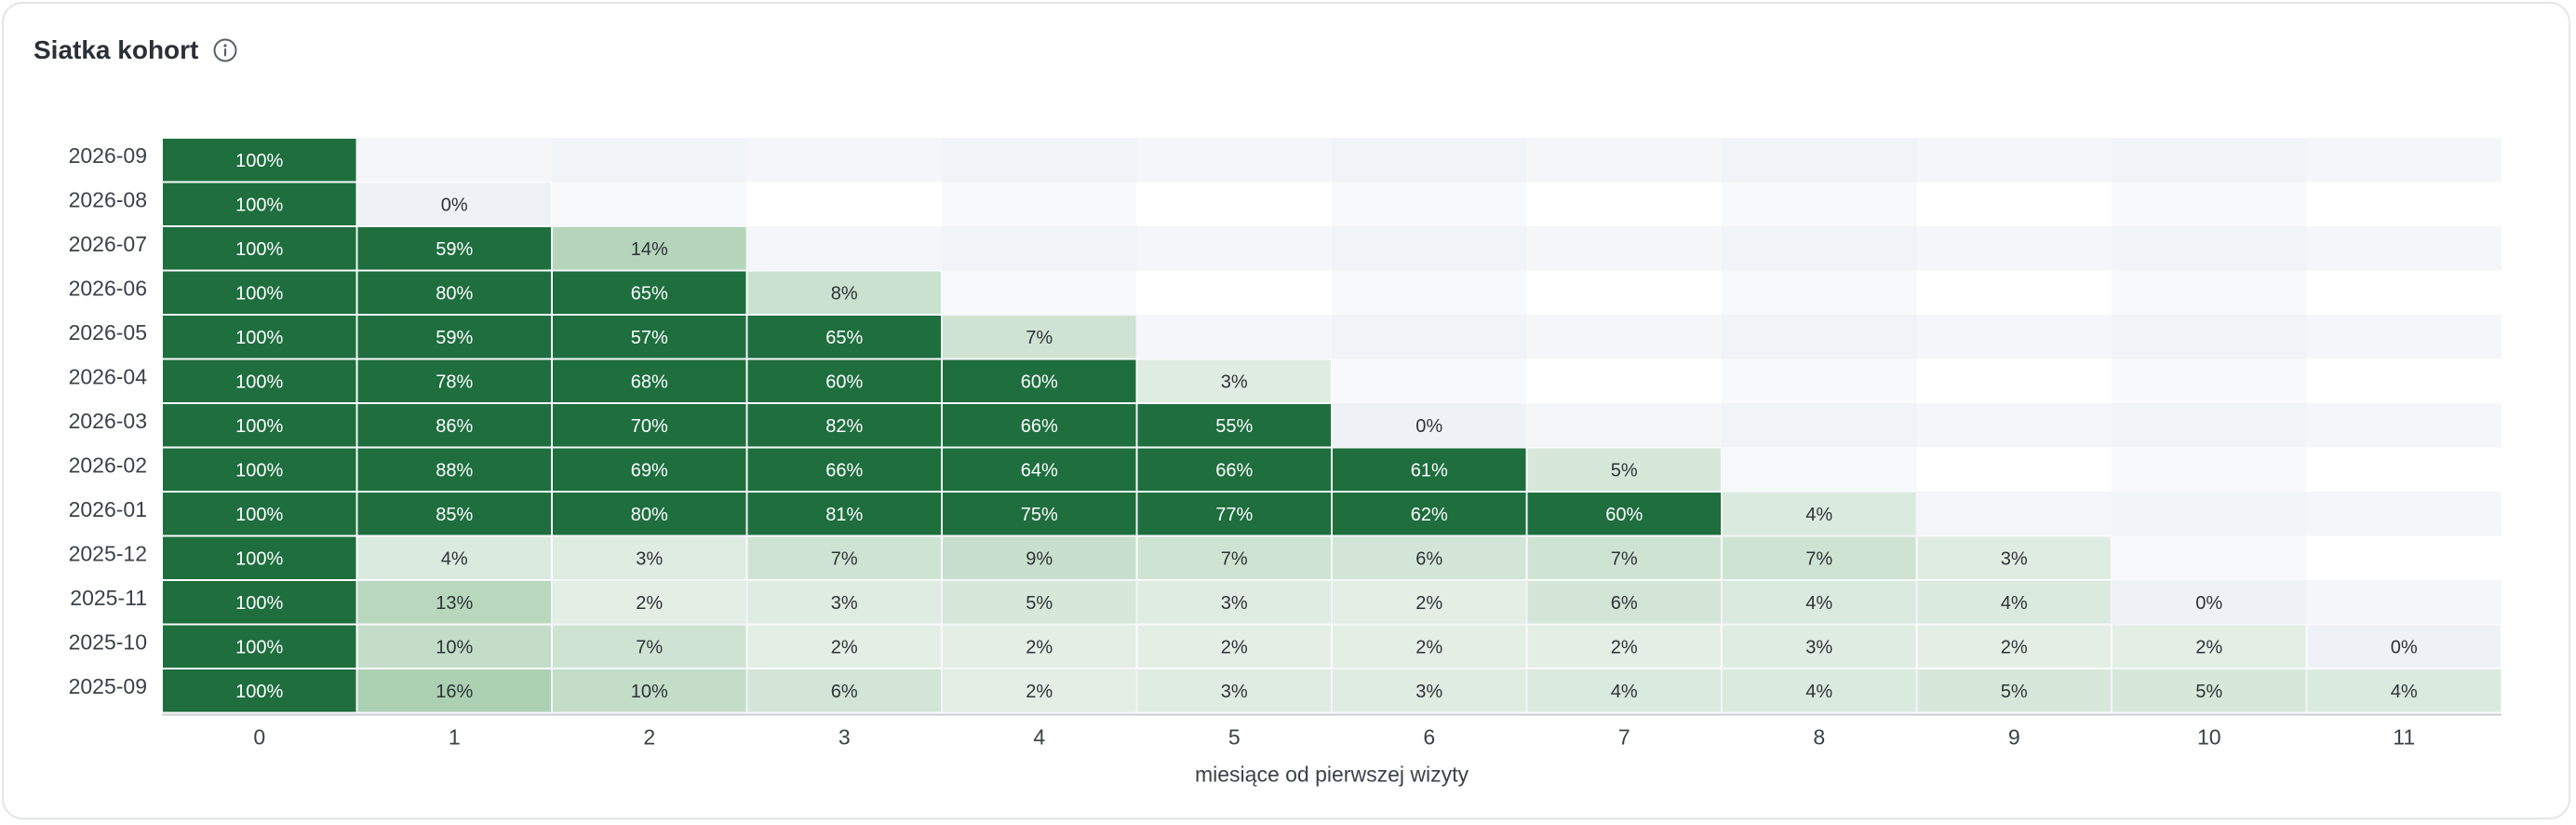 The height and width of the screenshot is (825, 2576). Describe the element at coordinates (454, 249) in the screenshot. I see `cell-label: 59%` at that location.